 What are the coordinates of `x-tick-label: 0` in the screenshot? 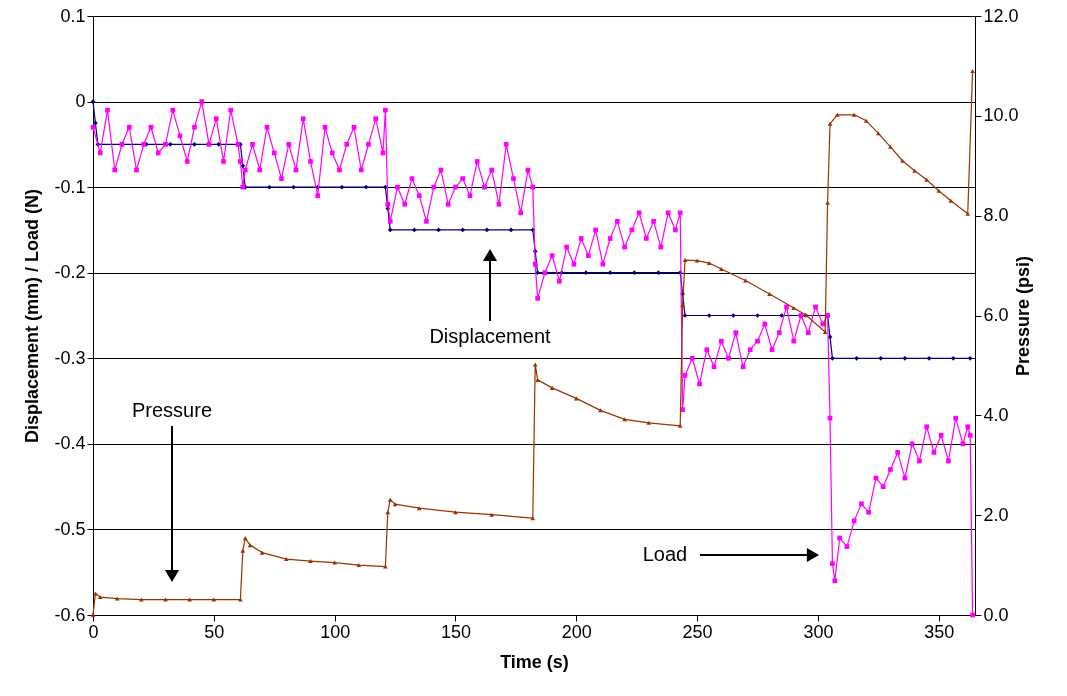 It's located at (93, 631).